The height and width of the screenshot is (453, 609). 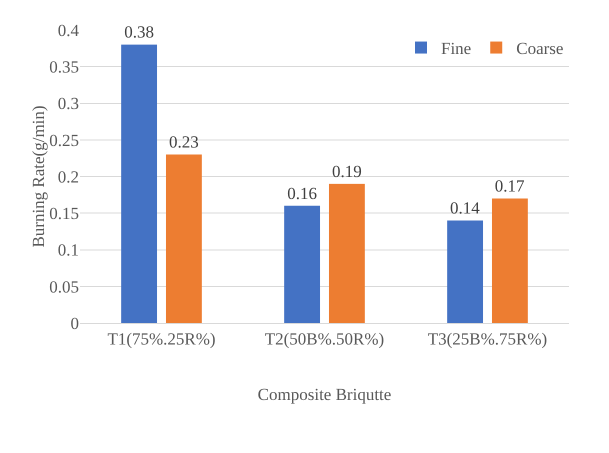 I want to click on data-label: 0.17, so click(x=510, y=186).